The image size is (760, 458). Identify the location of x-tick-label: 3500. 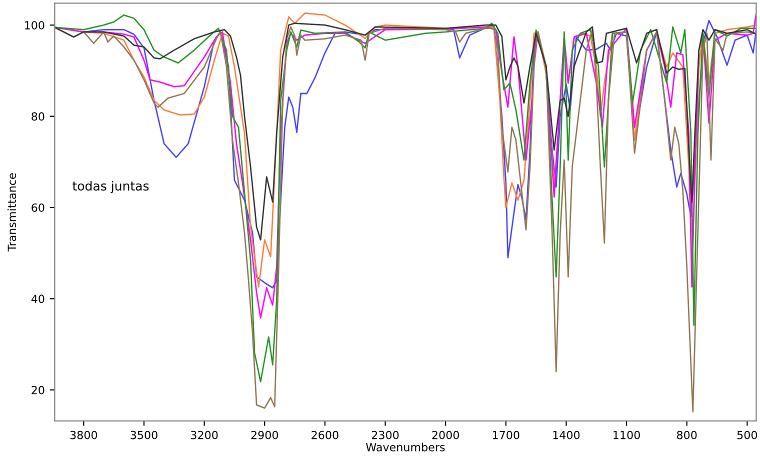
(144, 435).